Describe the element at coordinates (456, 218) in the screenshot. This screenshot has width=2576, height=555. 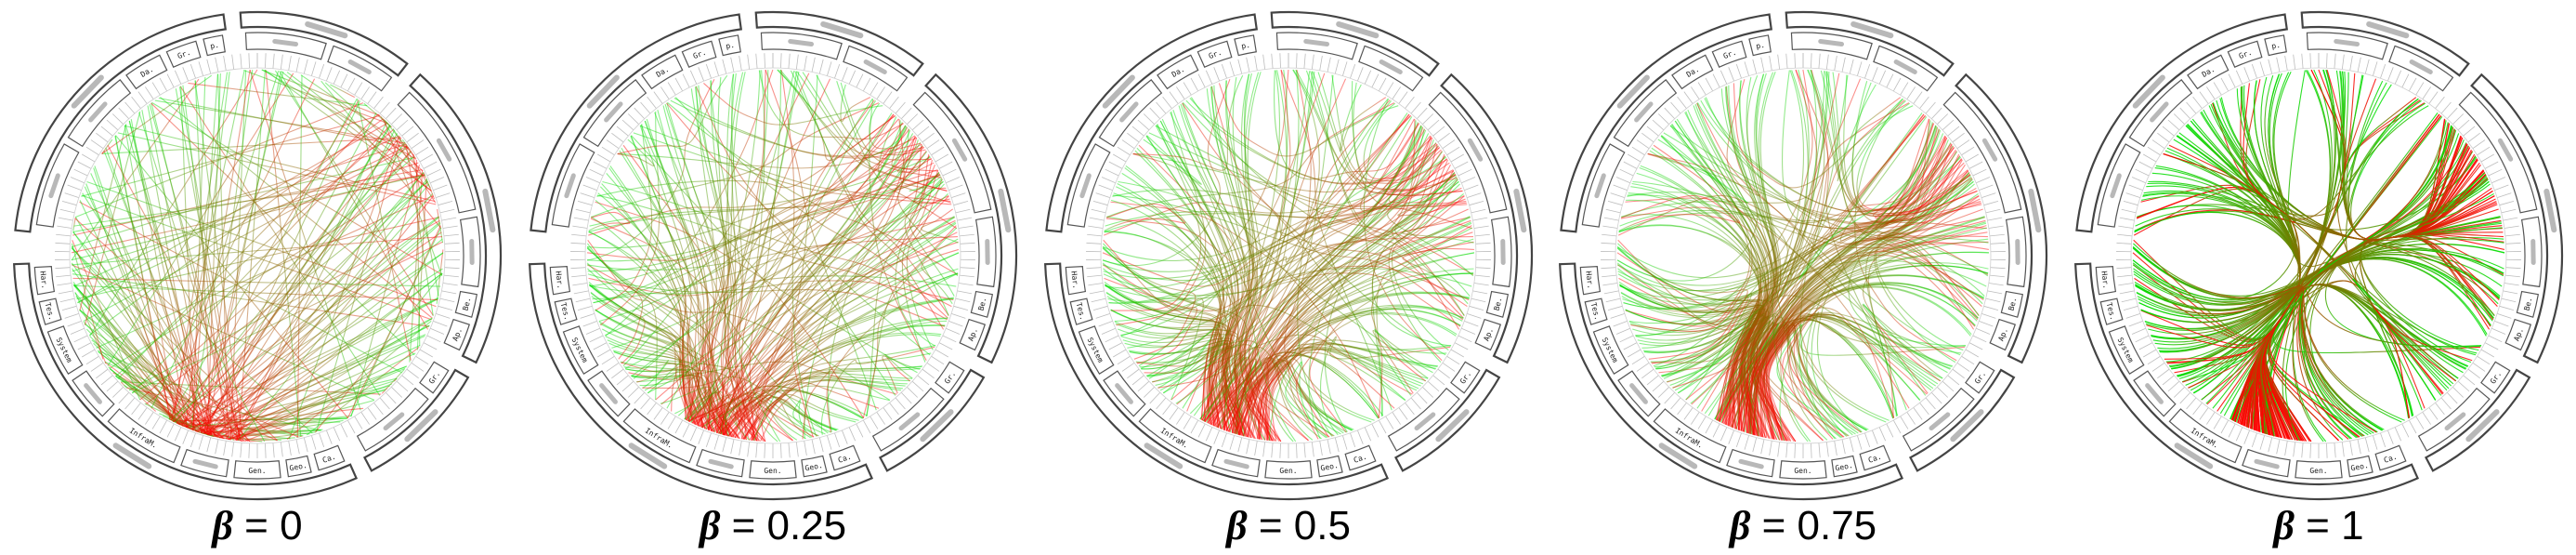
I see `outer-ring-business` at that location.